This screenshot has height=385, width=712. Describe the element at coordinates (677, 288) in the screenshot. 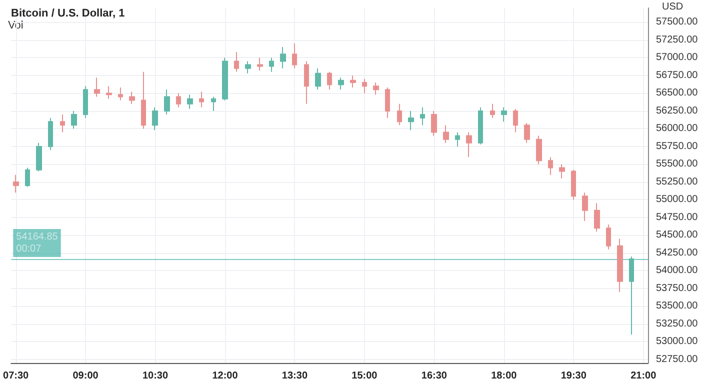

I see `y-tick-label: 53750.00` at that location.